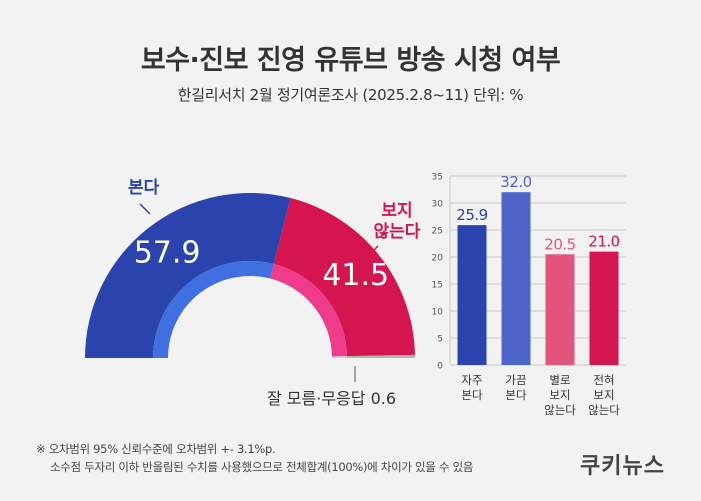 The image size is (701, 501). What do you see at coordinates (437, 232) in the screenshot?
I see `bar-y-tick-label-25: 25` at bounding box center [437, 232].